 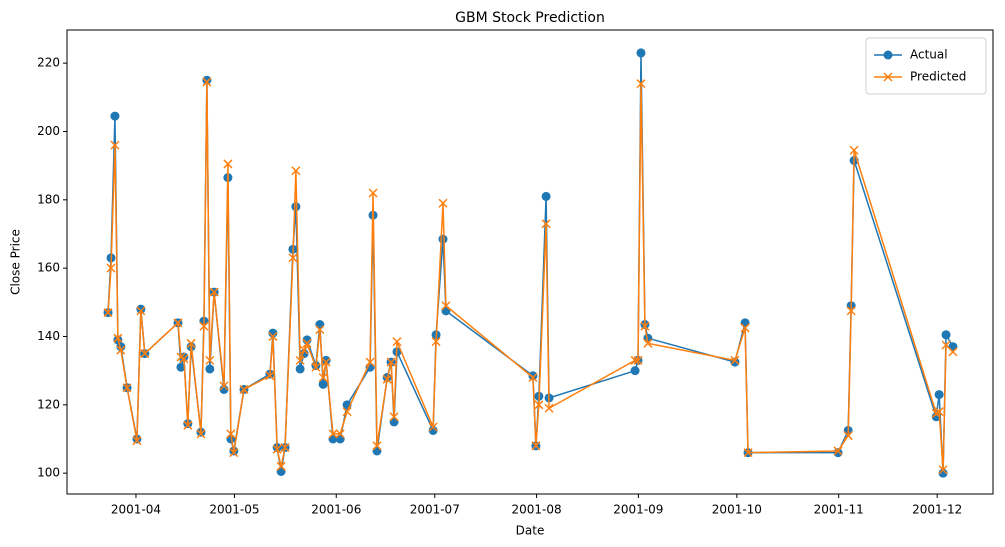 I want to click on x-tick-label: 2001-04, so click(x=136, y=510).